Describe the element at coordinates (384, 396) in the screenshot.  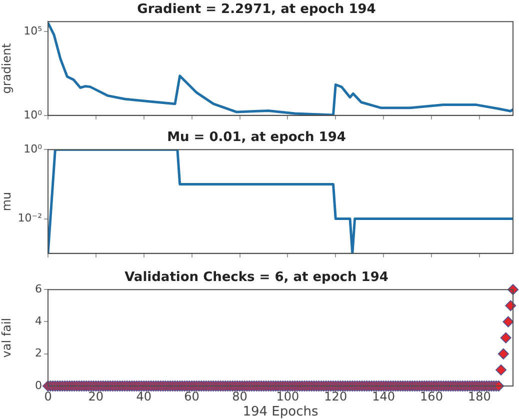
I see `x-tick-label: 140` at that location.